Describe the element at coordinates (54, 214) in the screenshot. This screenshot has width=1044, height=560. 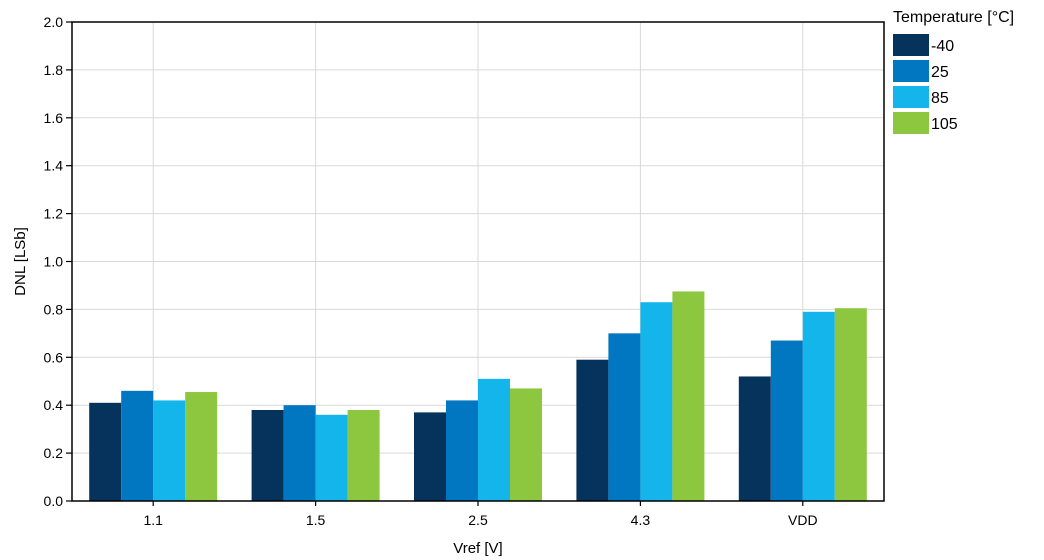
I see `y-tick-label: 1.2` at that location.